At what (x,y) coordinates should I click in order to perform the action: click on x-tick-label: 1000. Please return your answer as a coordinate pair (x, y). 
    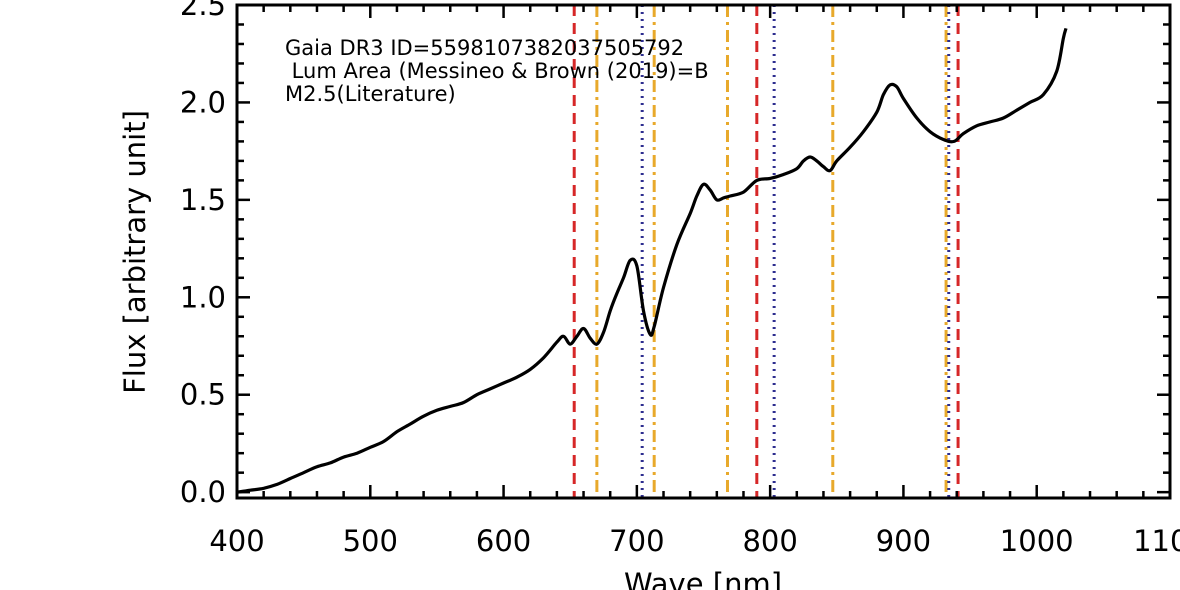
    Looking at the image, I should click on (1037, 541).